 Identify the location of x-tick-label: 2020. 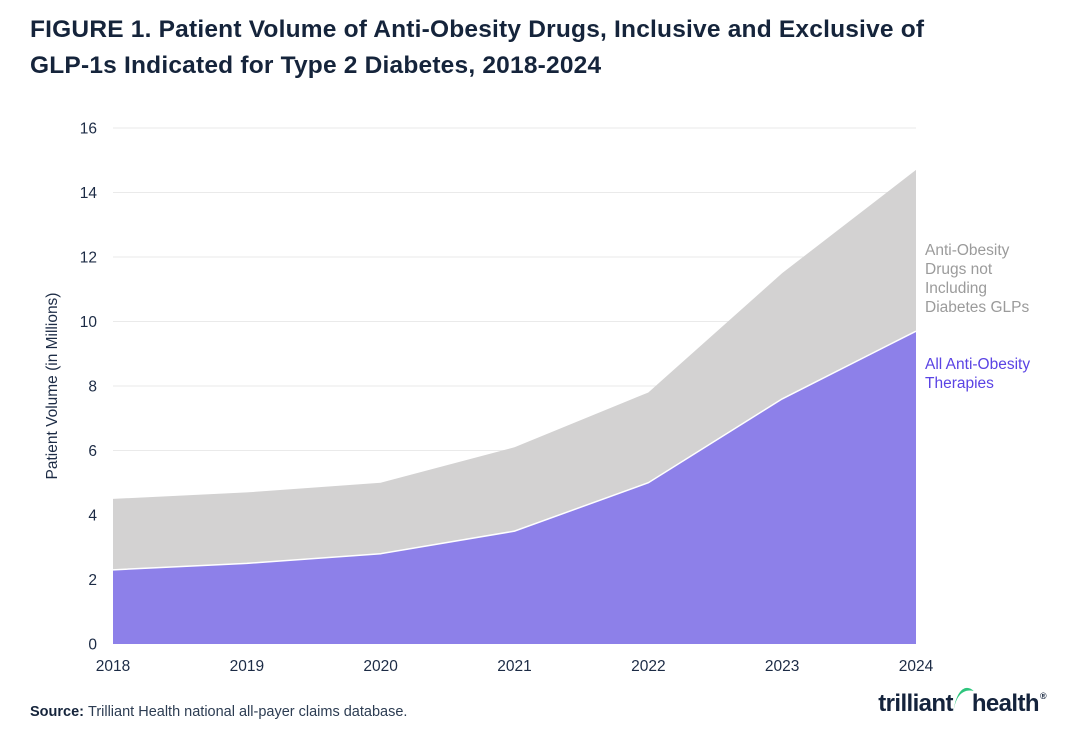
(380, 666).